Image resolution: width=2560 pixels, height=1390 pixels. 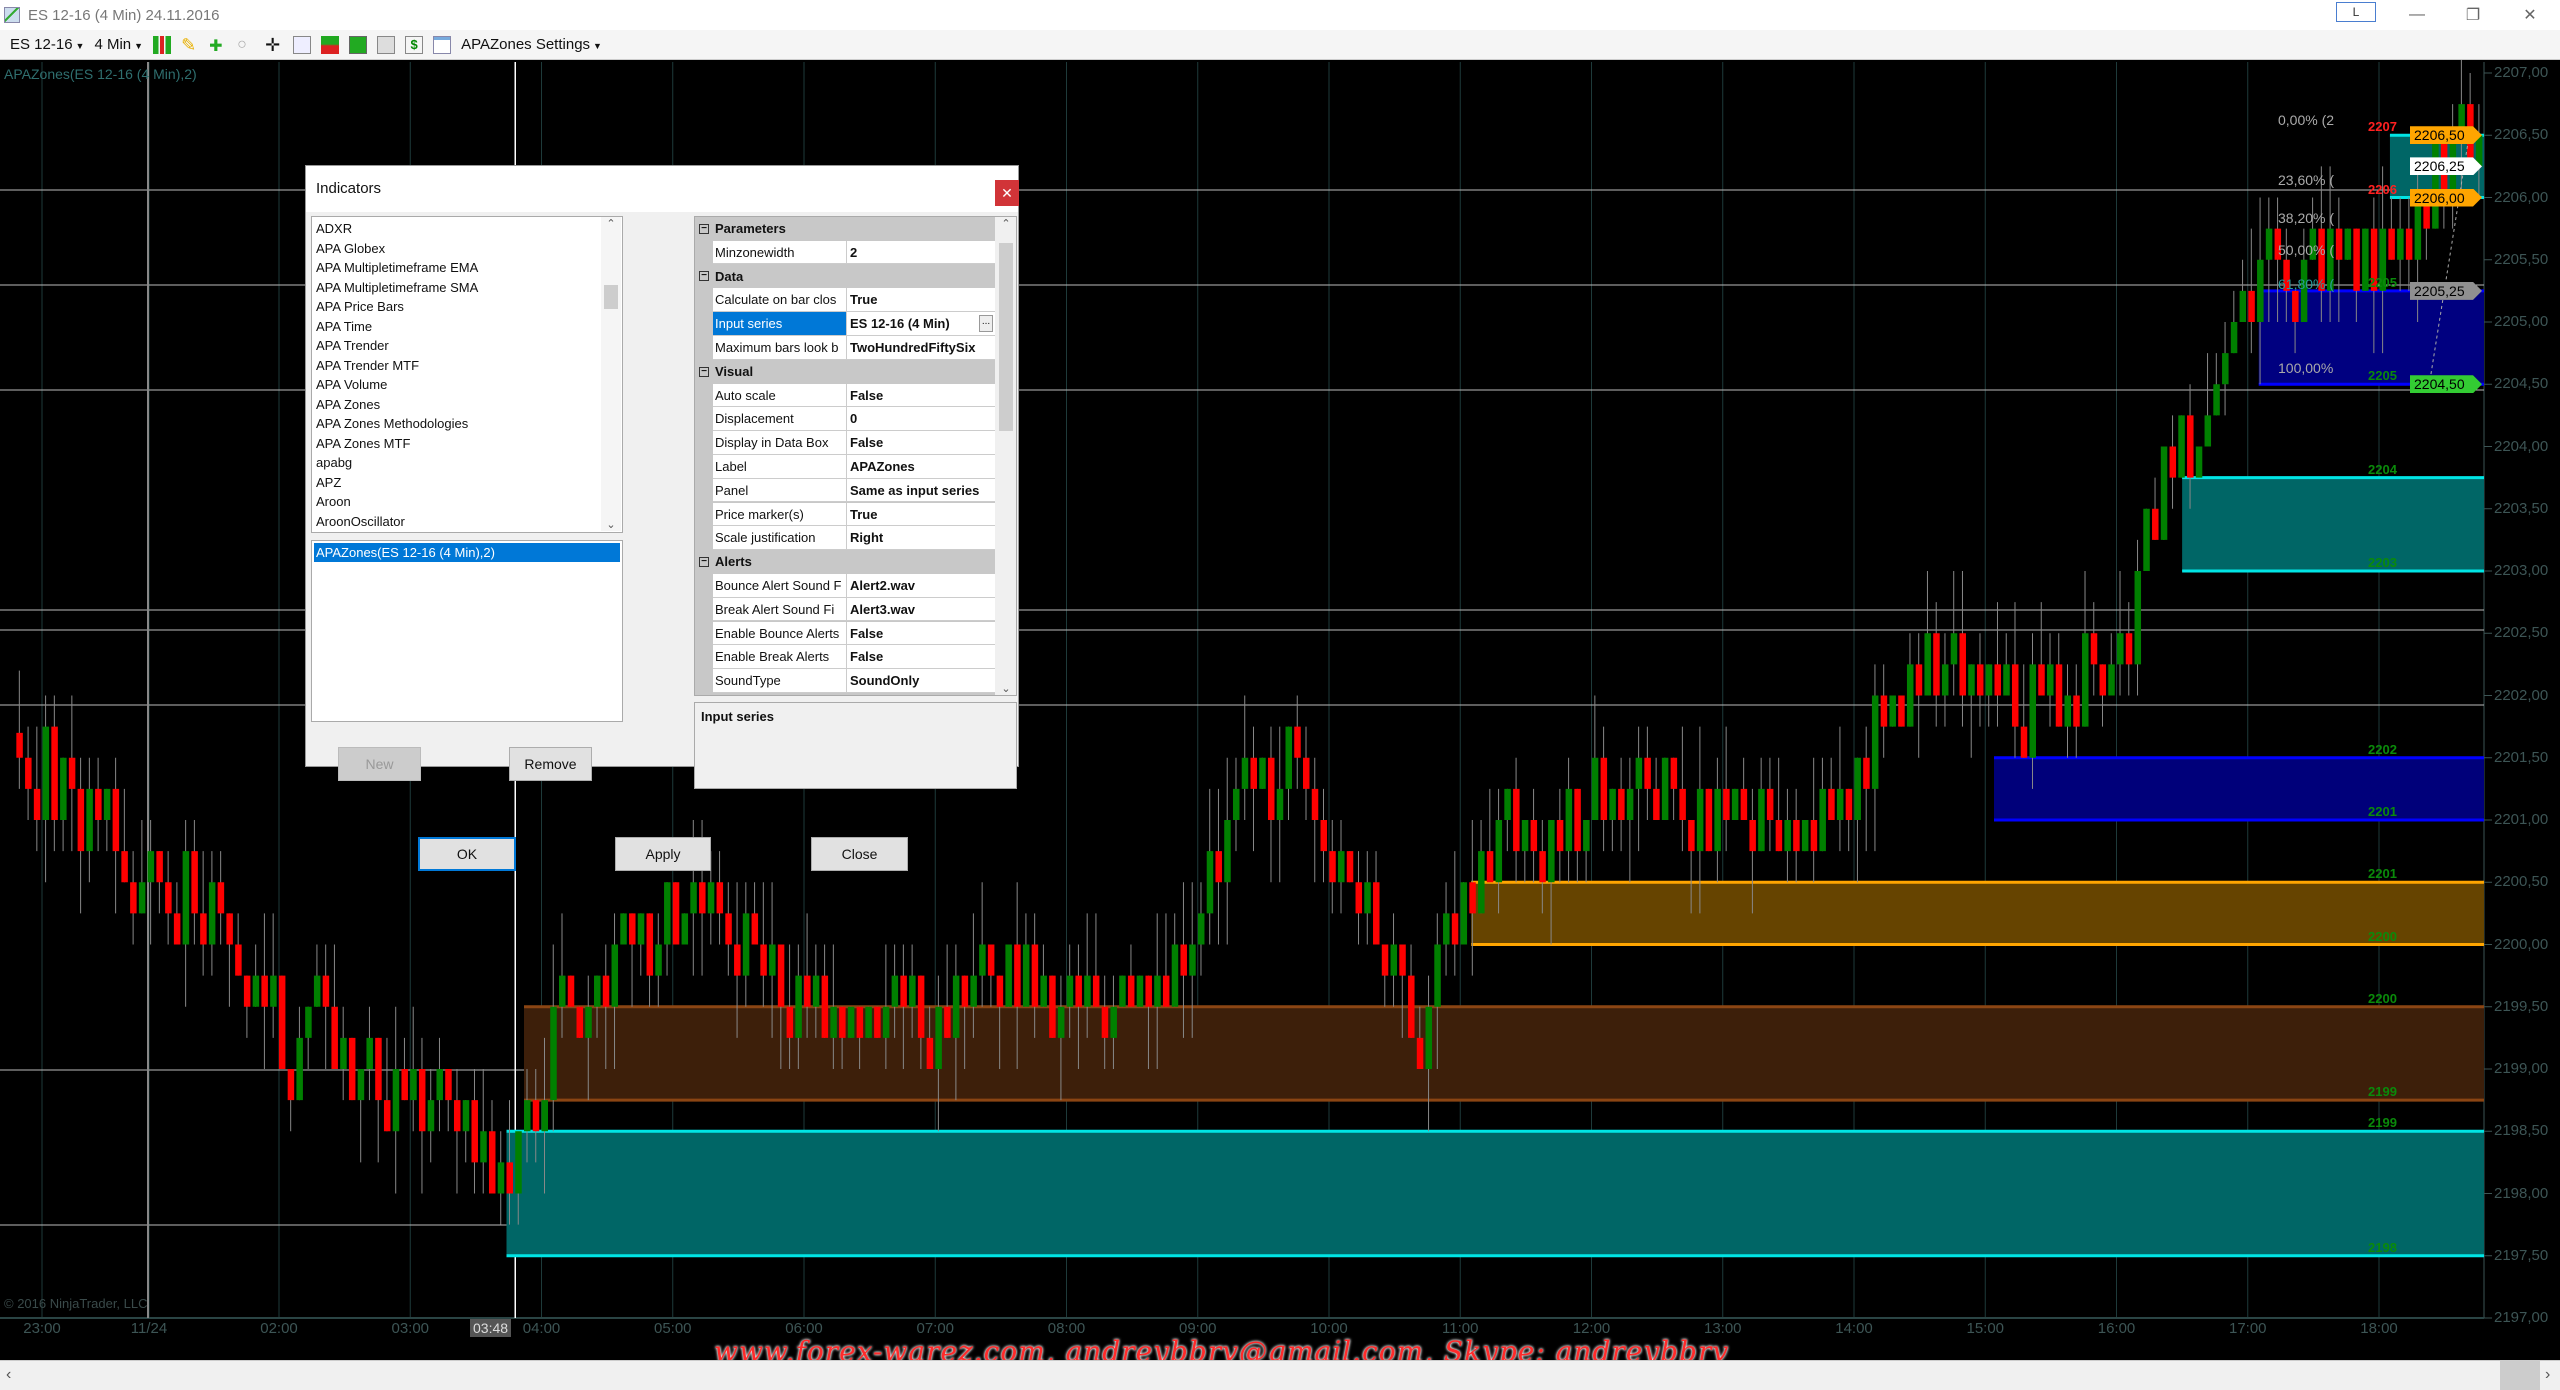 I want to click on property-value: Same as input series, so click(x=921, y=490).